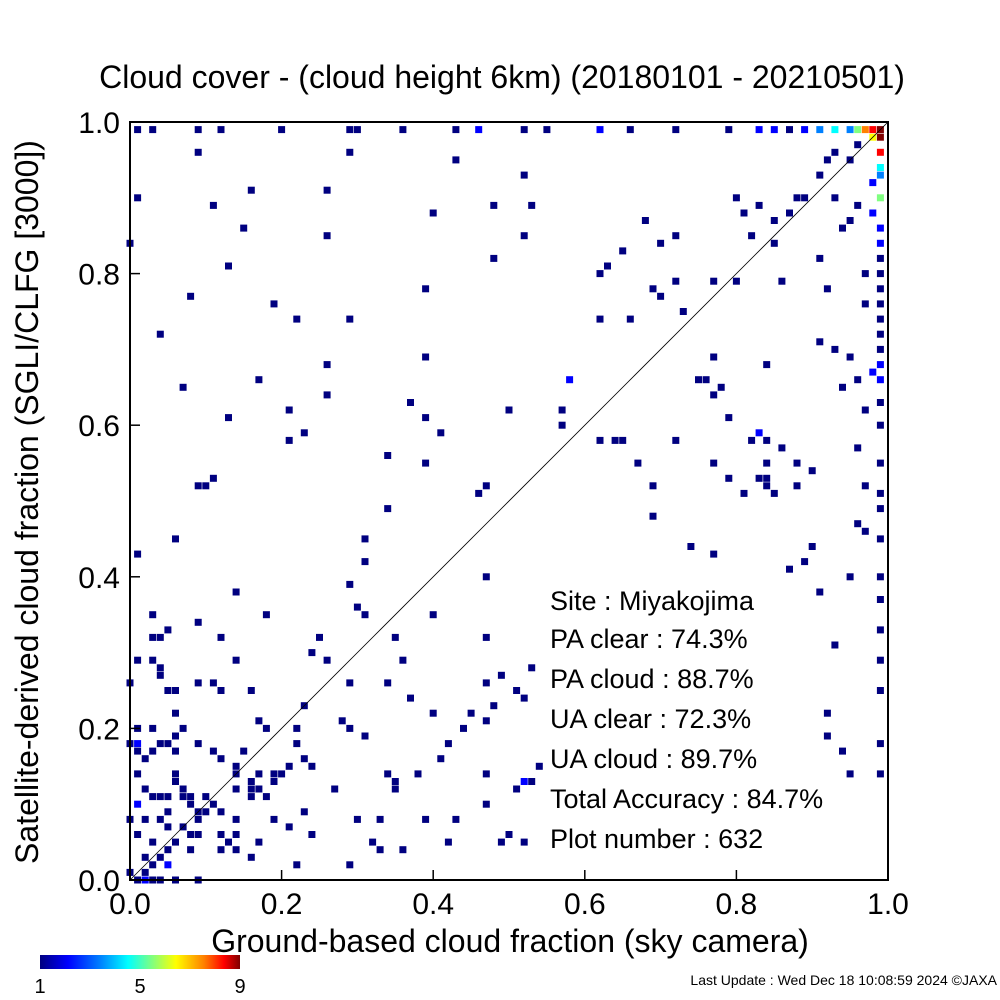 The width and height of the screenshot is (1000, 1000). What do you see at coordinates (649, 639) in the screenshot?
I see `stat-pa-clear: PA clear : 74.3%` at bounding box center [649, 639].